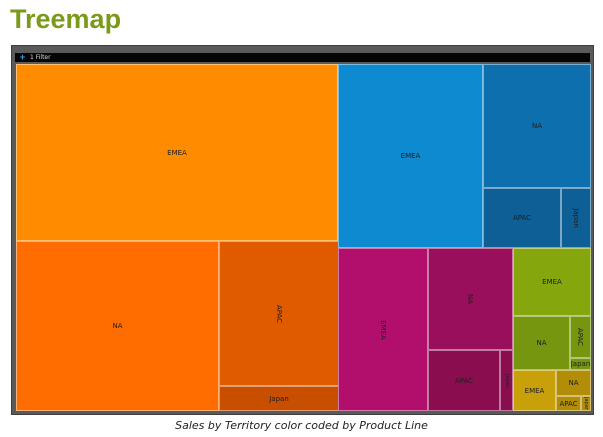 This screenshot has height=437, width=603. Describe the element at coordinates (22, 57) in the screenshot. I see `plus-icon: +` at that location.